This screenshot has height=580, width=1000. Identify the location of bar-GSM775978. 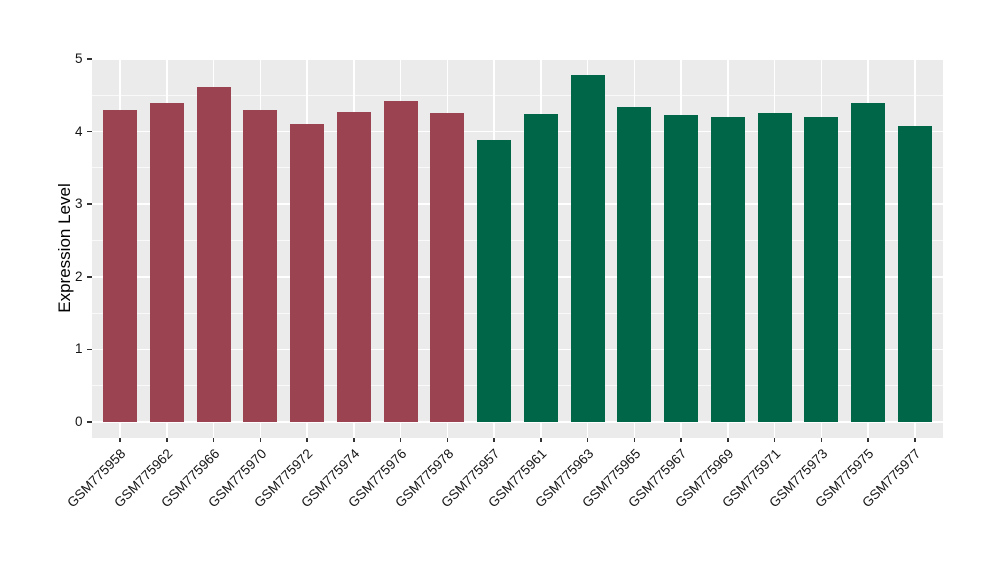
(447, 267).